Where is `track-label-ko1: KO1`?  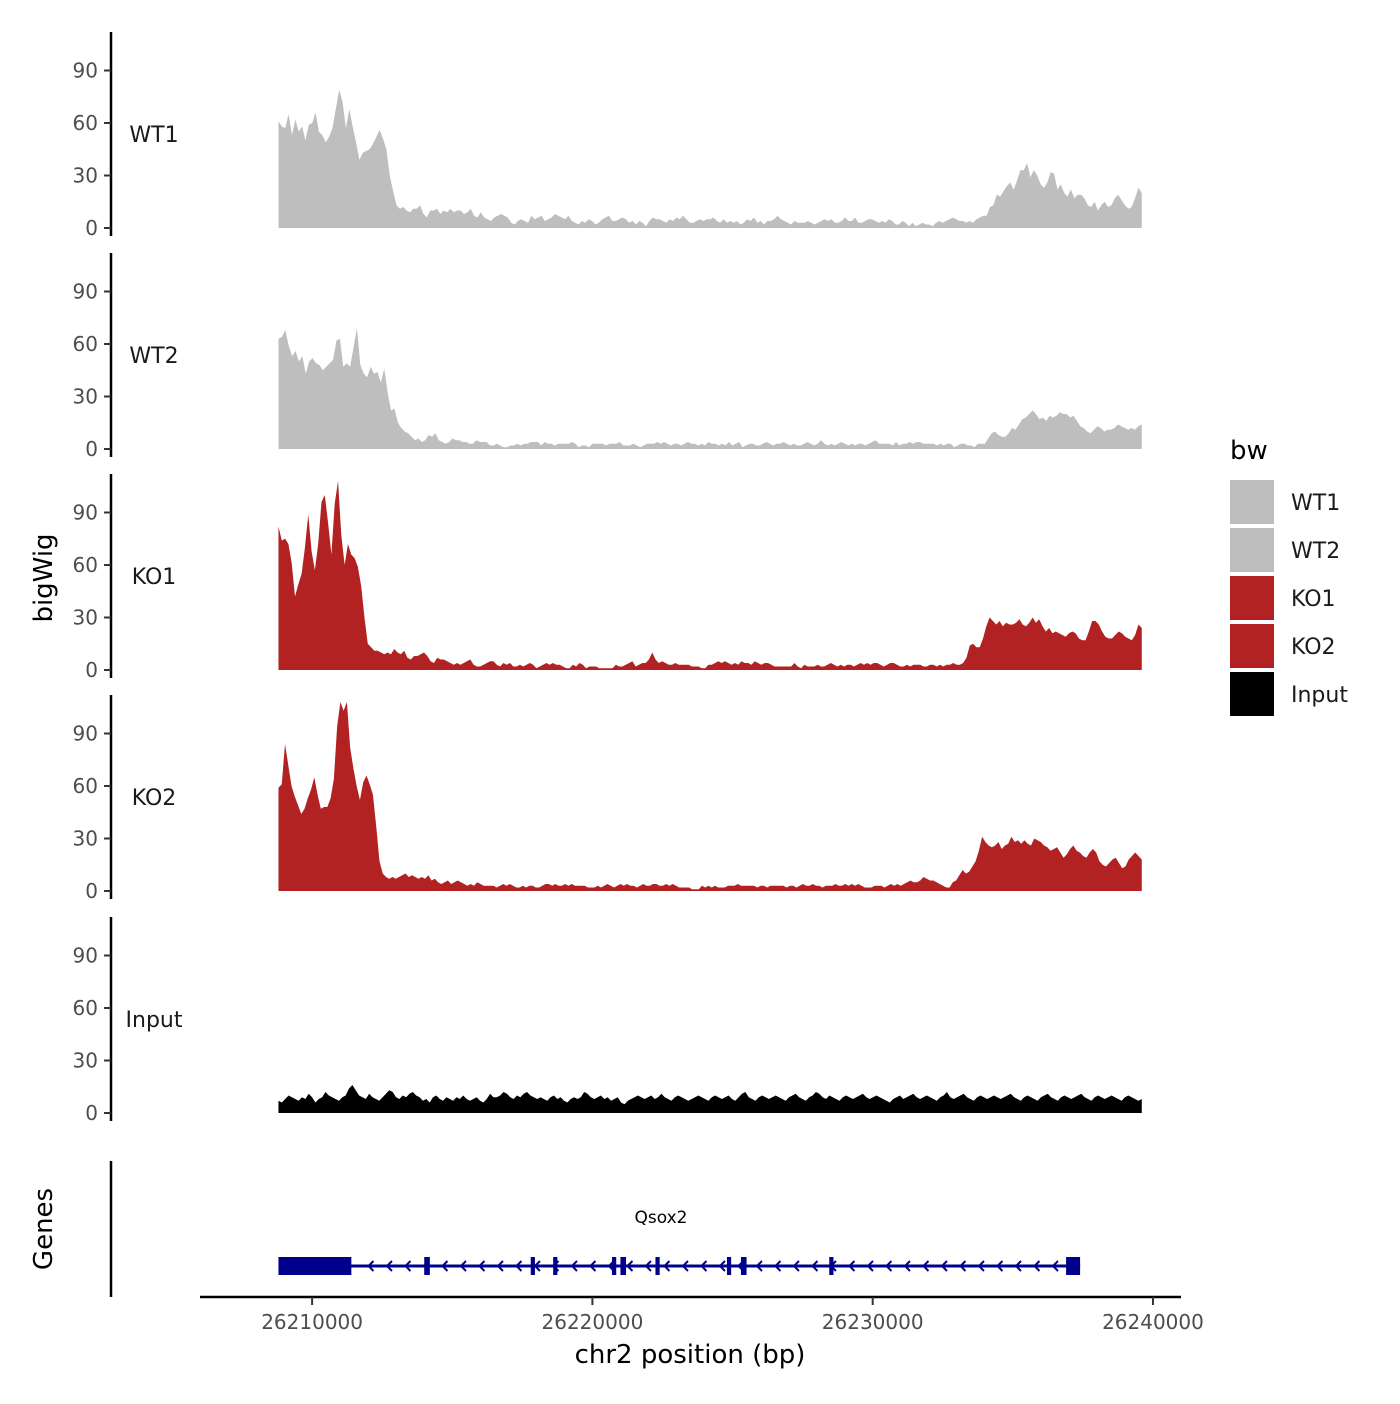
track-label-ko1: KO1 is located at coordinates (154, 577).